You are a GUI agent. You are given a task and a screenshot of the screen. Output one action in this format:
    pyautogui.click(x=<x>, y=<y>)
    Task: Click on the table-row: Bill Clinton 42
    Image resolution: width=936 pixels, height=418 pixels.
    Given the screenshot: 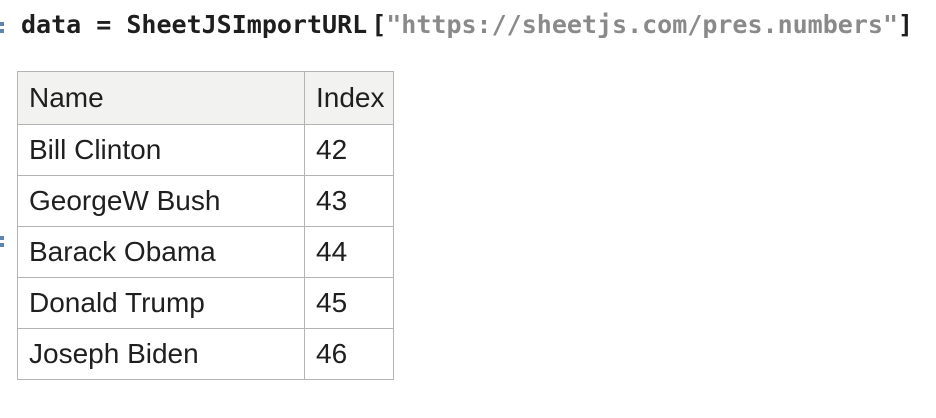 What is the action you would take?
    pyautogui.click(x=205, y=150)
    